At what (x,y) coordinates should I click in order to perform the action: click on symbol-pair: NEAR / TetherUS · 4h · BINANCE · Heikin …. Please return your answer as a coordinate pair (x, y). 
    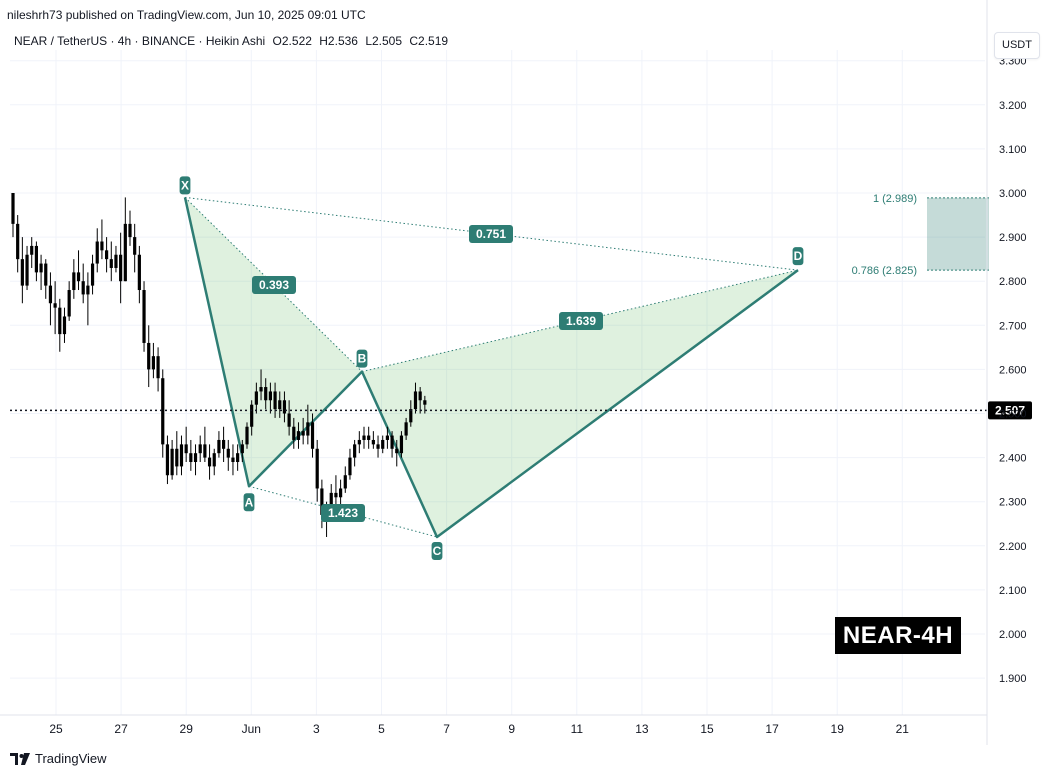
    Looking at the image, I should click on (140, 41).